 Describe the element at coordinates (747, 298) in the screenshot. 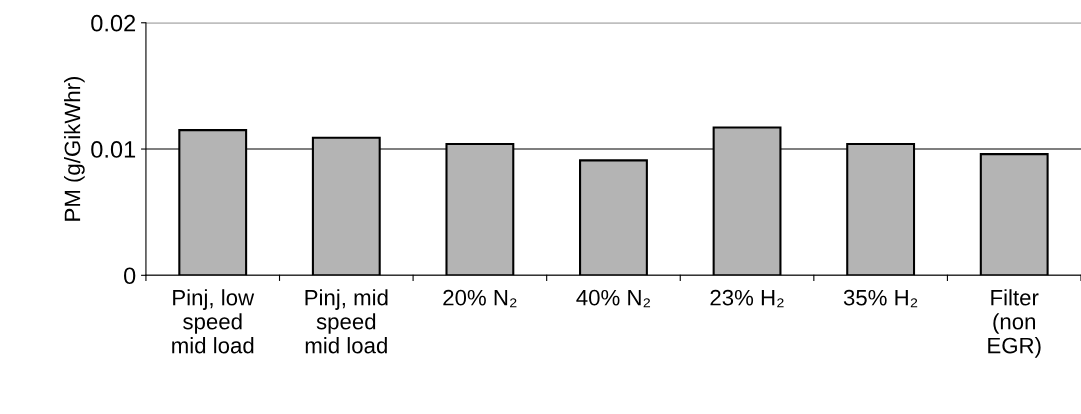

I see `x-tick-label: 23% H₂` at that location.